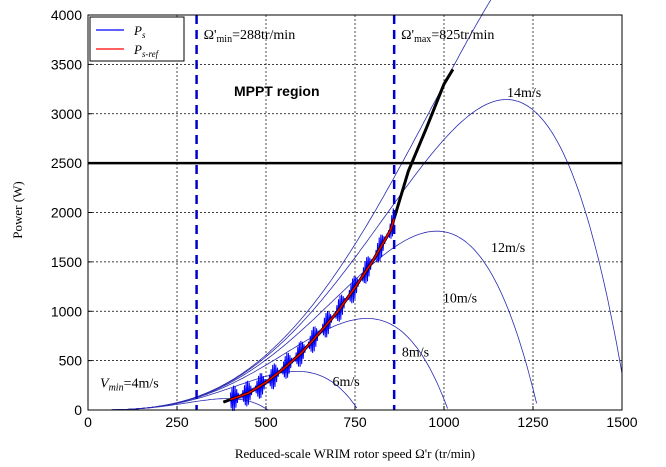  What do you see at coordinates (266, 422) in the screenshot?
I see `x-tick-label: 500` at bounding box center [266, 422].